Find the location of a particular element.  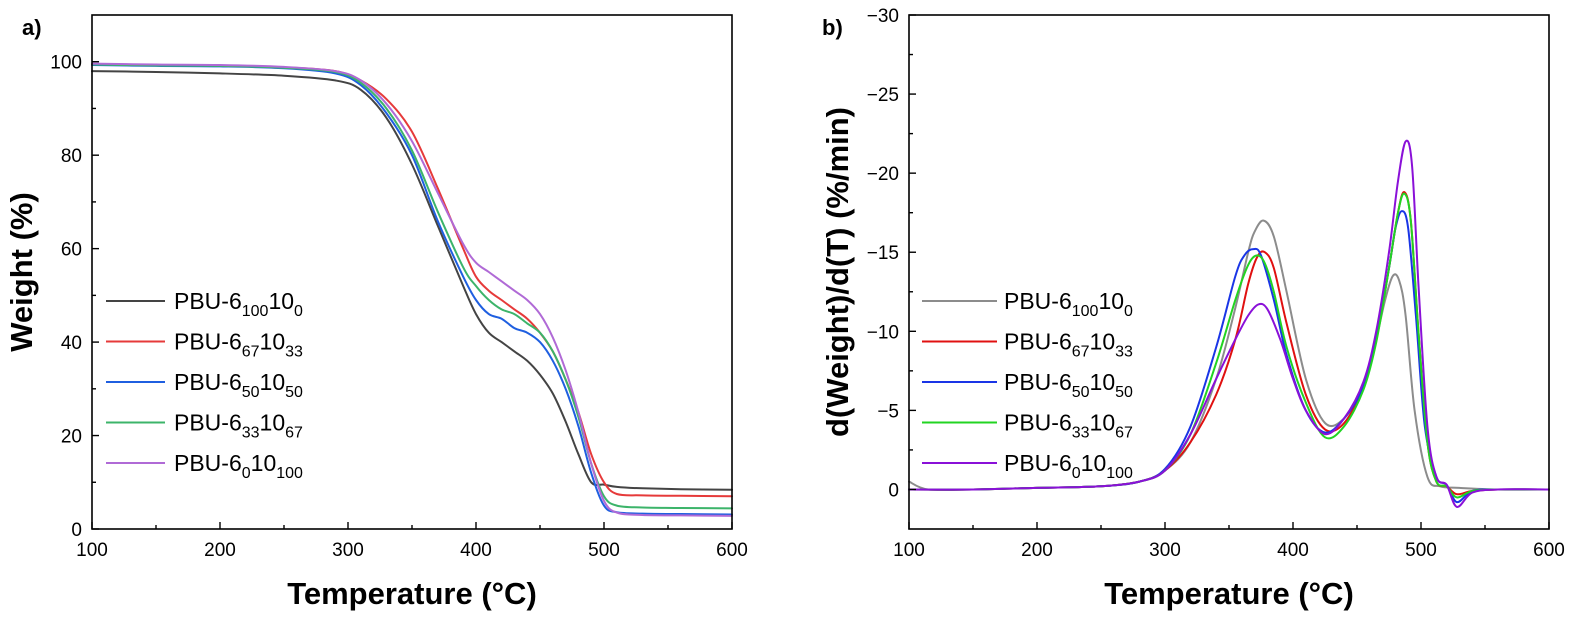

y-tick-label: −10 is located at coordinates (883, 332).